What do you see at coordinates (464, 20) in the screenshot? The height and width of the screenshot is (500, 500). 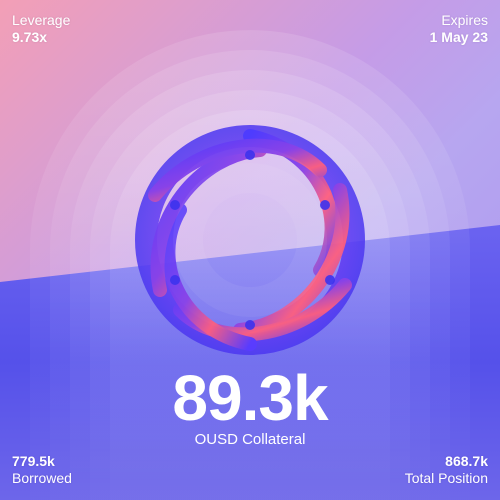 I see `expires-label: Expires` at bounding box center [464, 20].